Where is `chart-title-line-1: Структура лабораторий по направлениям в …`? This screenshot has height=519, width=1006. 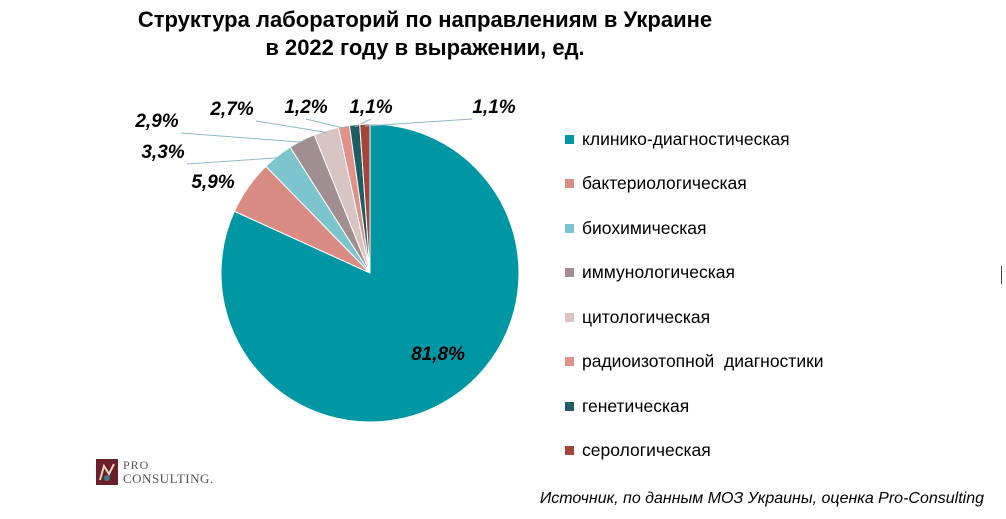
chart-title-line-1: Структура лабораторий по направлениям в … is located at coordinates (425, 19).